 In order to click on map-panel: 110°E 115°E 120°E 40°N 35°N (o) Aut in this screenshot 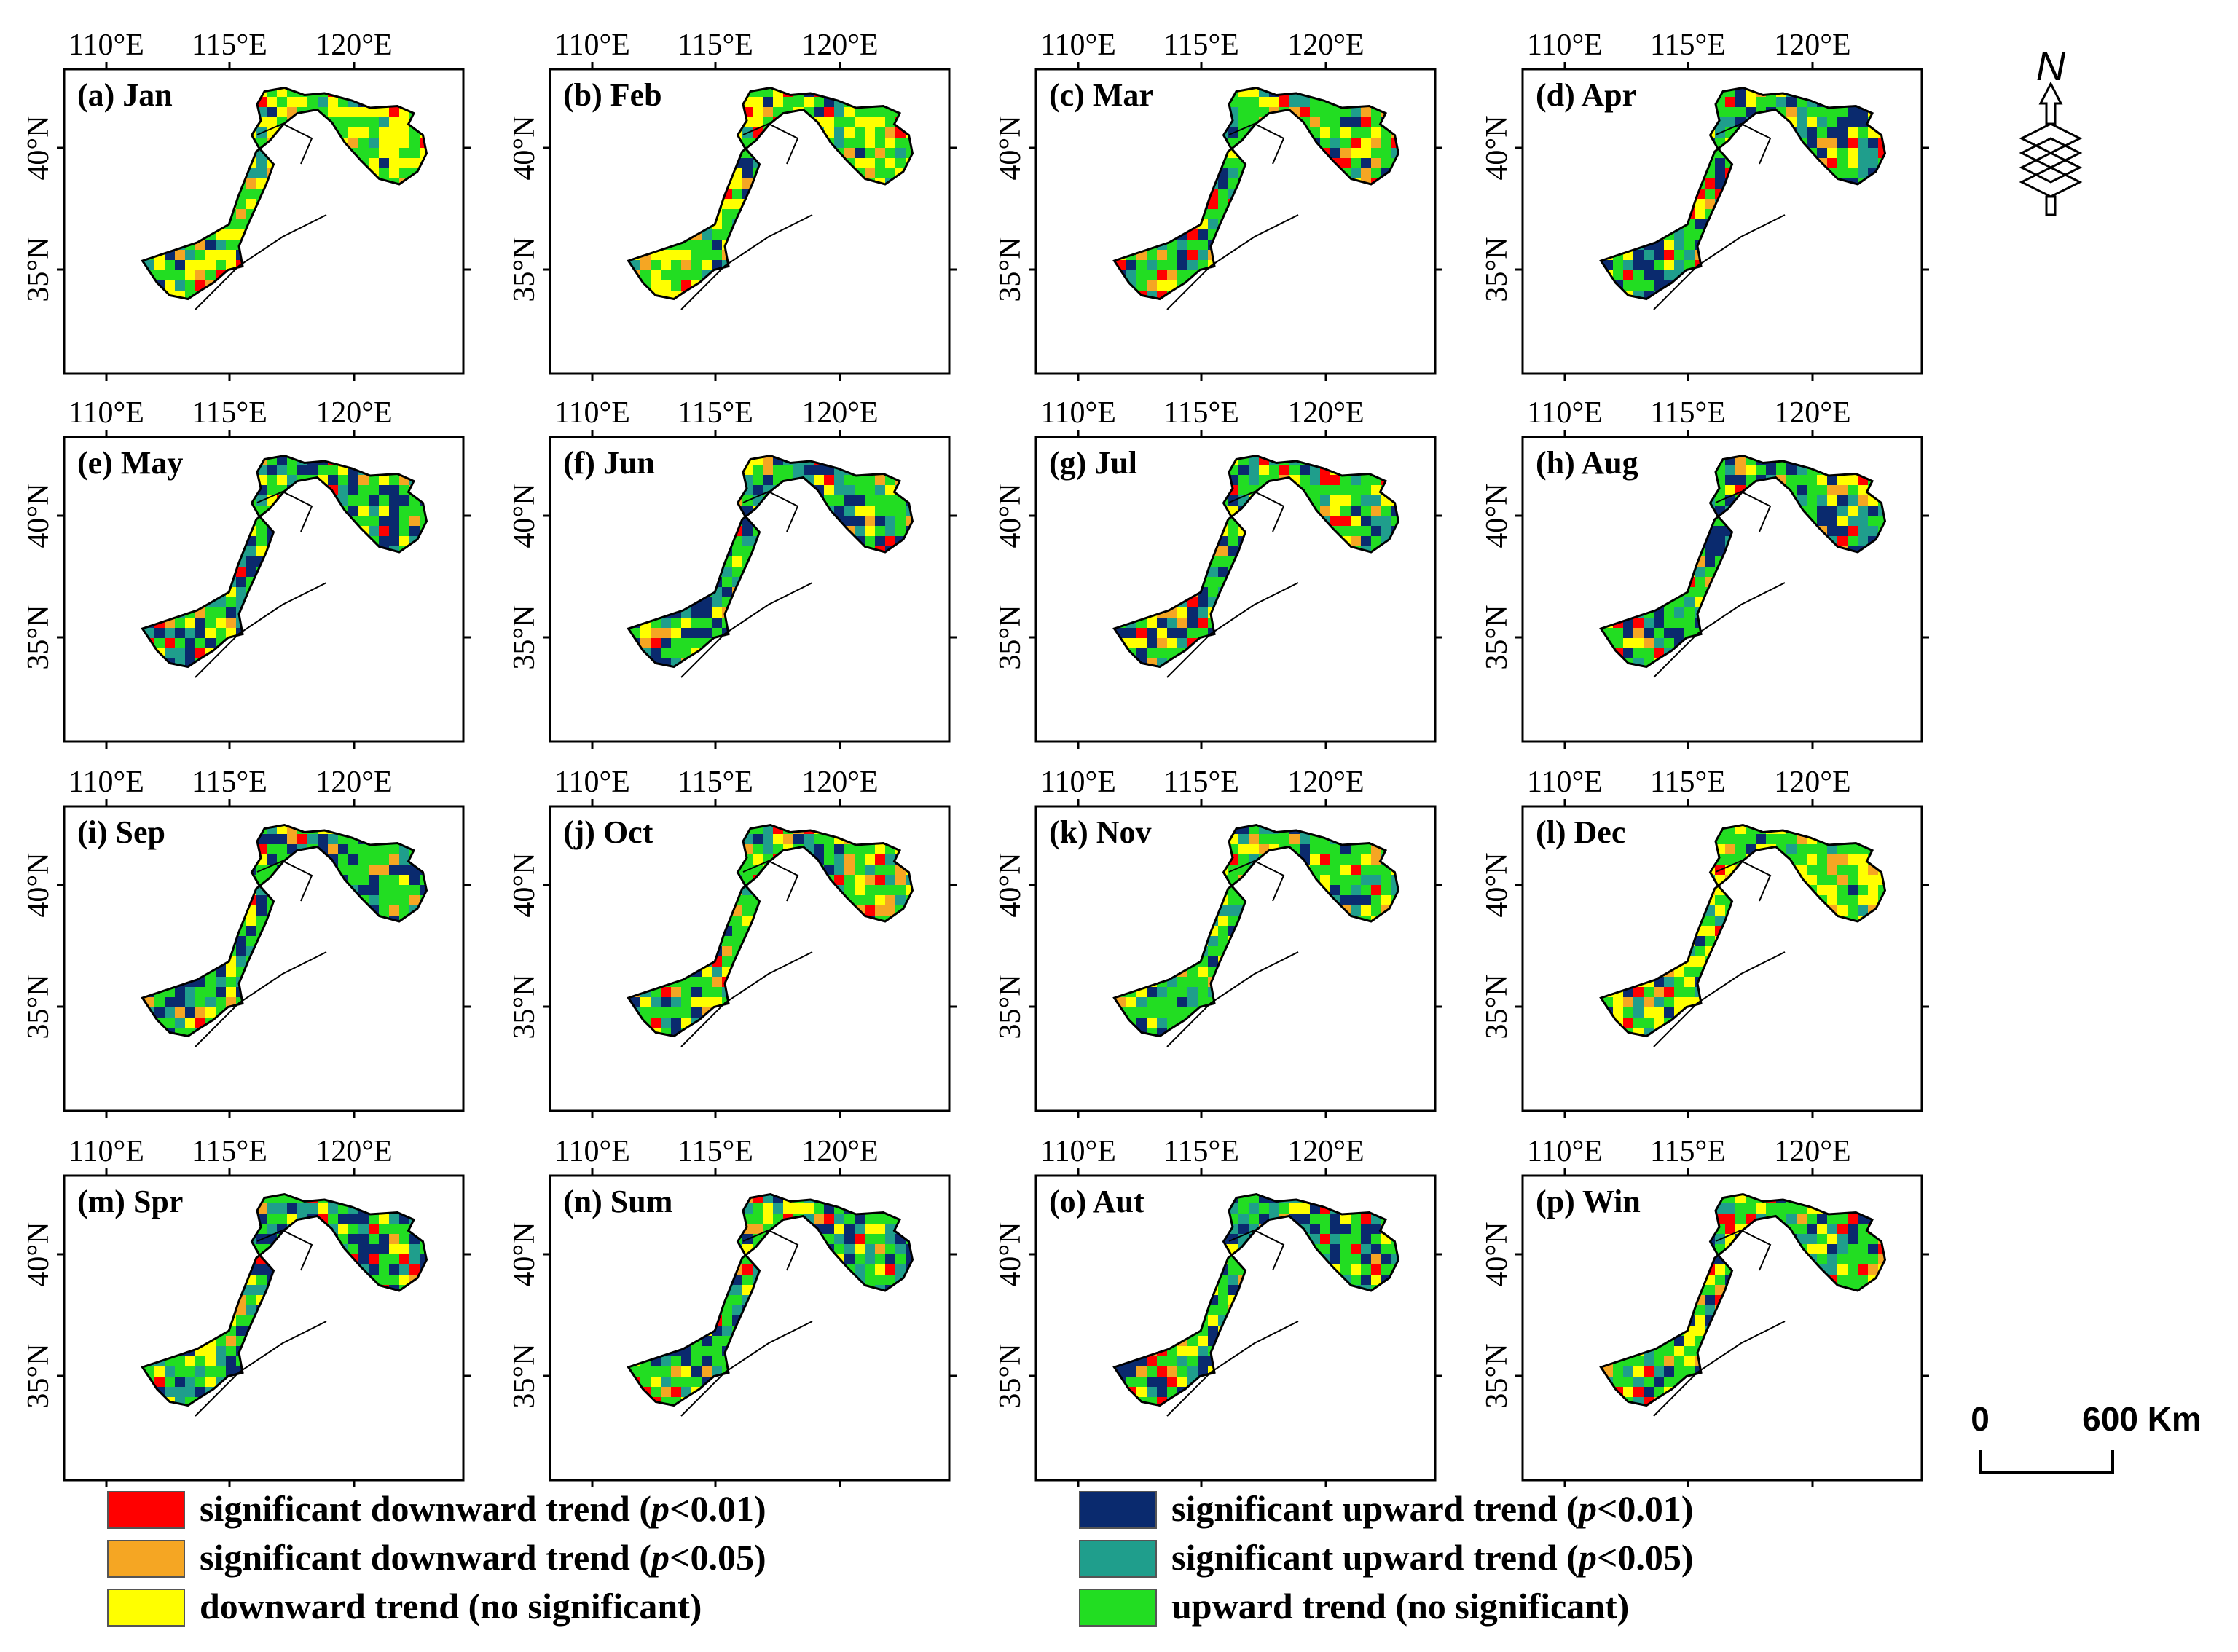, I will do `click(1218, 1311)`.